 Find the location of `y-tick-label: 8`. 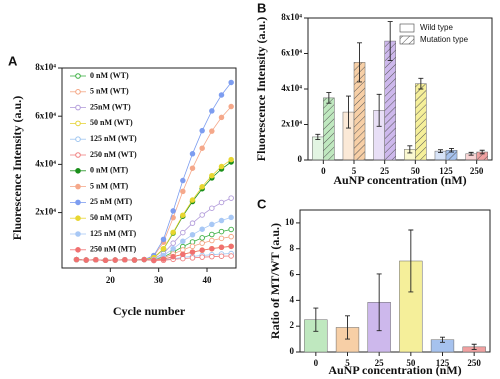

y-tick-label: 8 is located at coordinates (292, 248).